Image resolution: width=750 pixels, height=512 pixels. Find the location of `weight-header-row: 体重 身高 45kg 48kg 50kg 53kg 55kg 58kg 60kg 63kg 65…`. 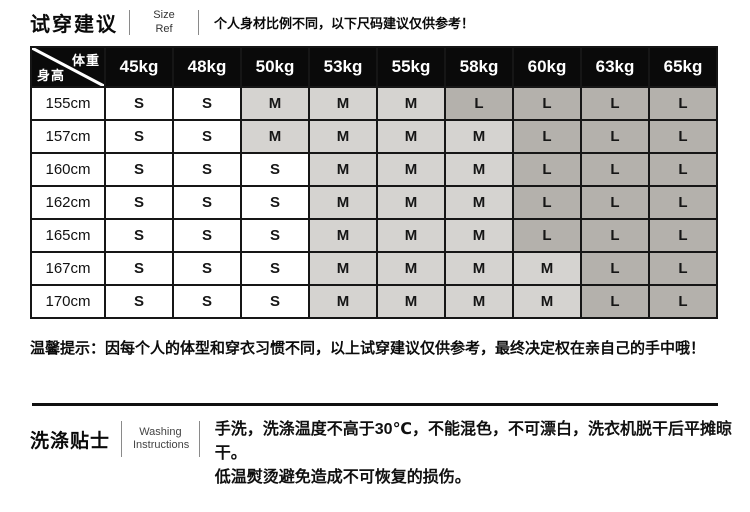

weight-header-row: 体重 身高 45kg 48kg 50kg 53kg 55kg 58kg 60kg 63kg 65… is located at coordinates (374, 67).